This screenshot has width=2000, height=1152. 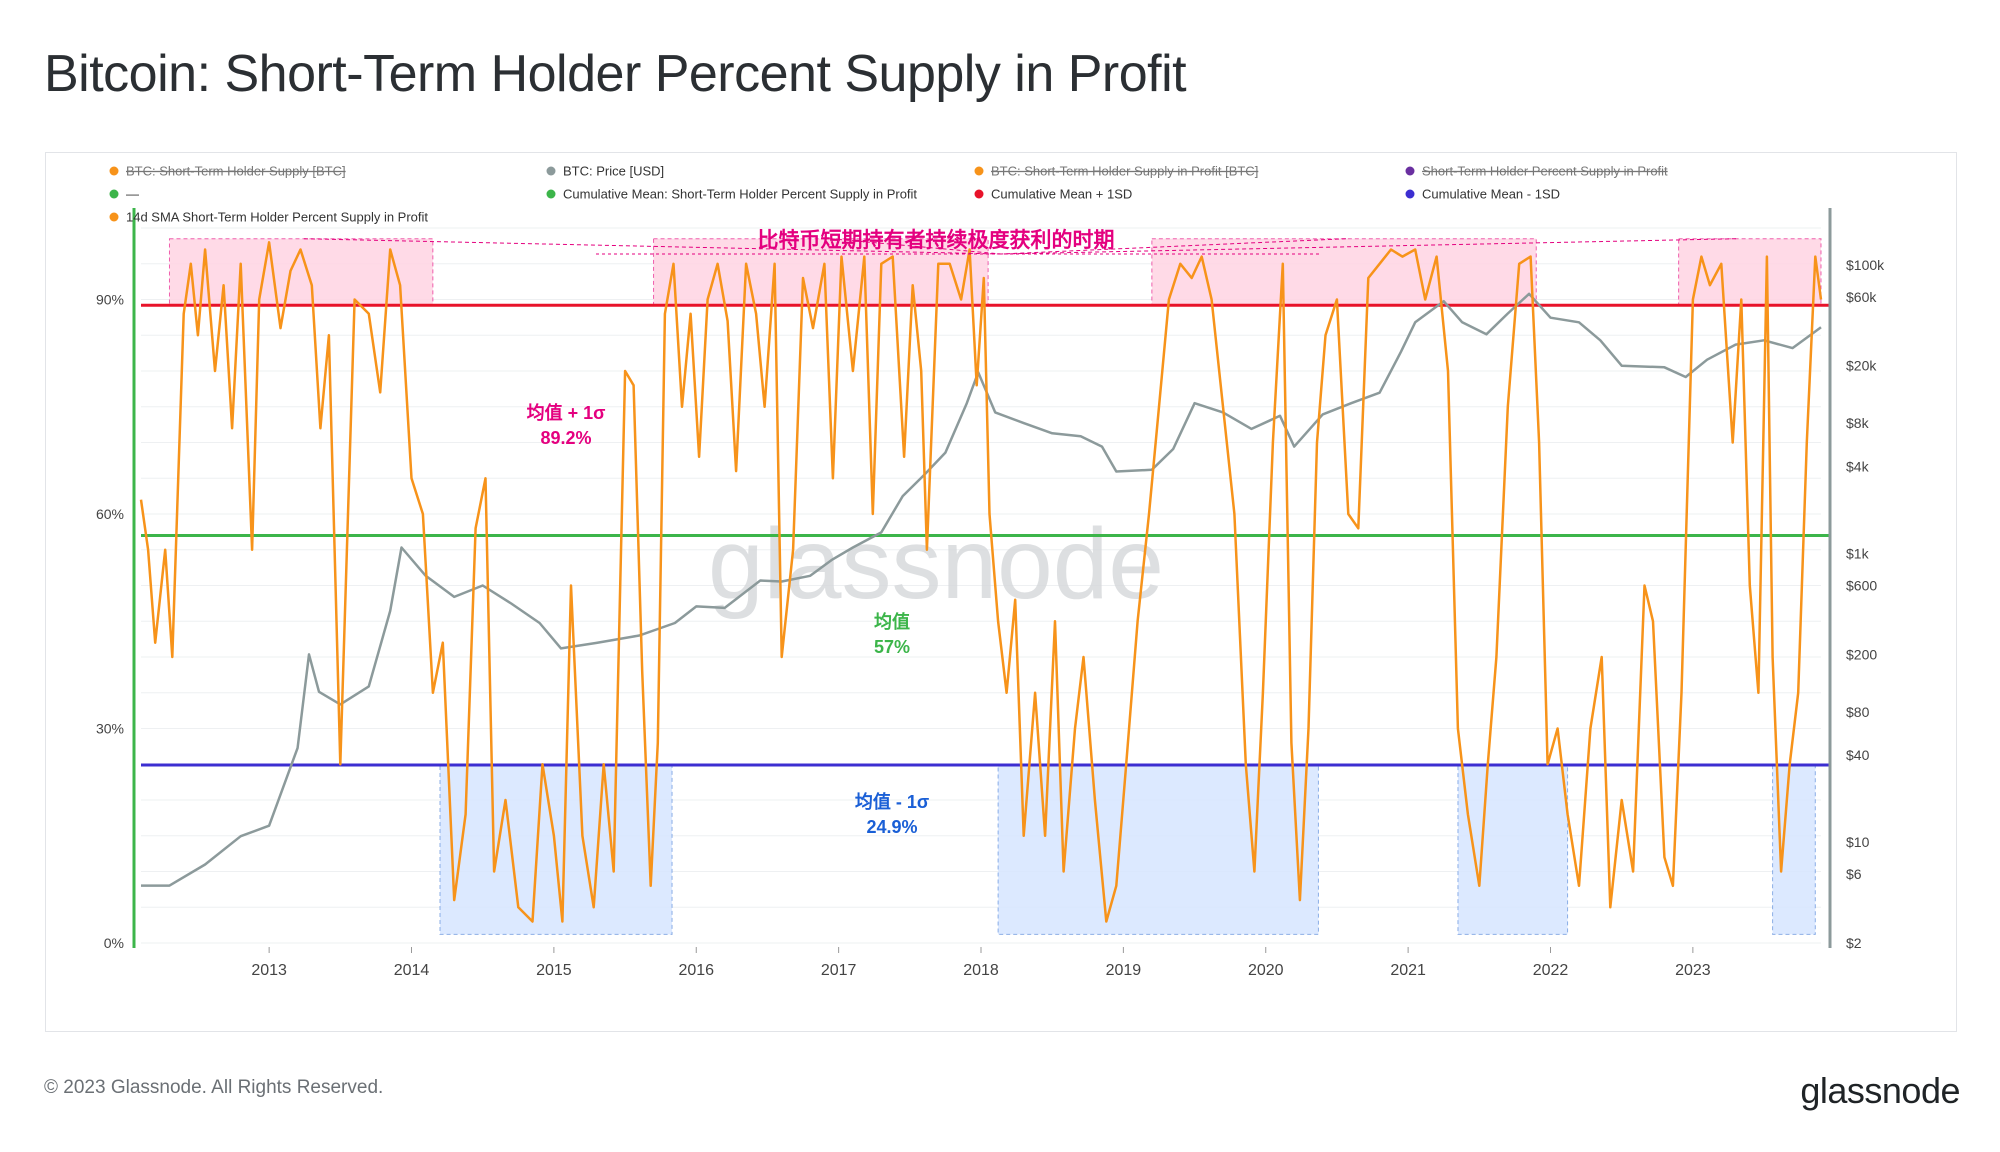 What do you see at coordinates (114, 943) in the screenshot?
I see `y-left-tick-label: 0%` at bounding box center [114, 943].